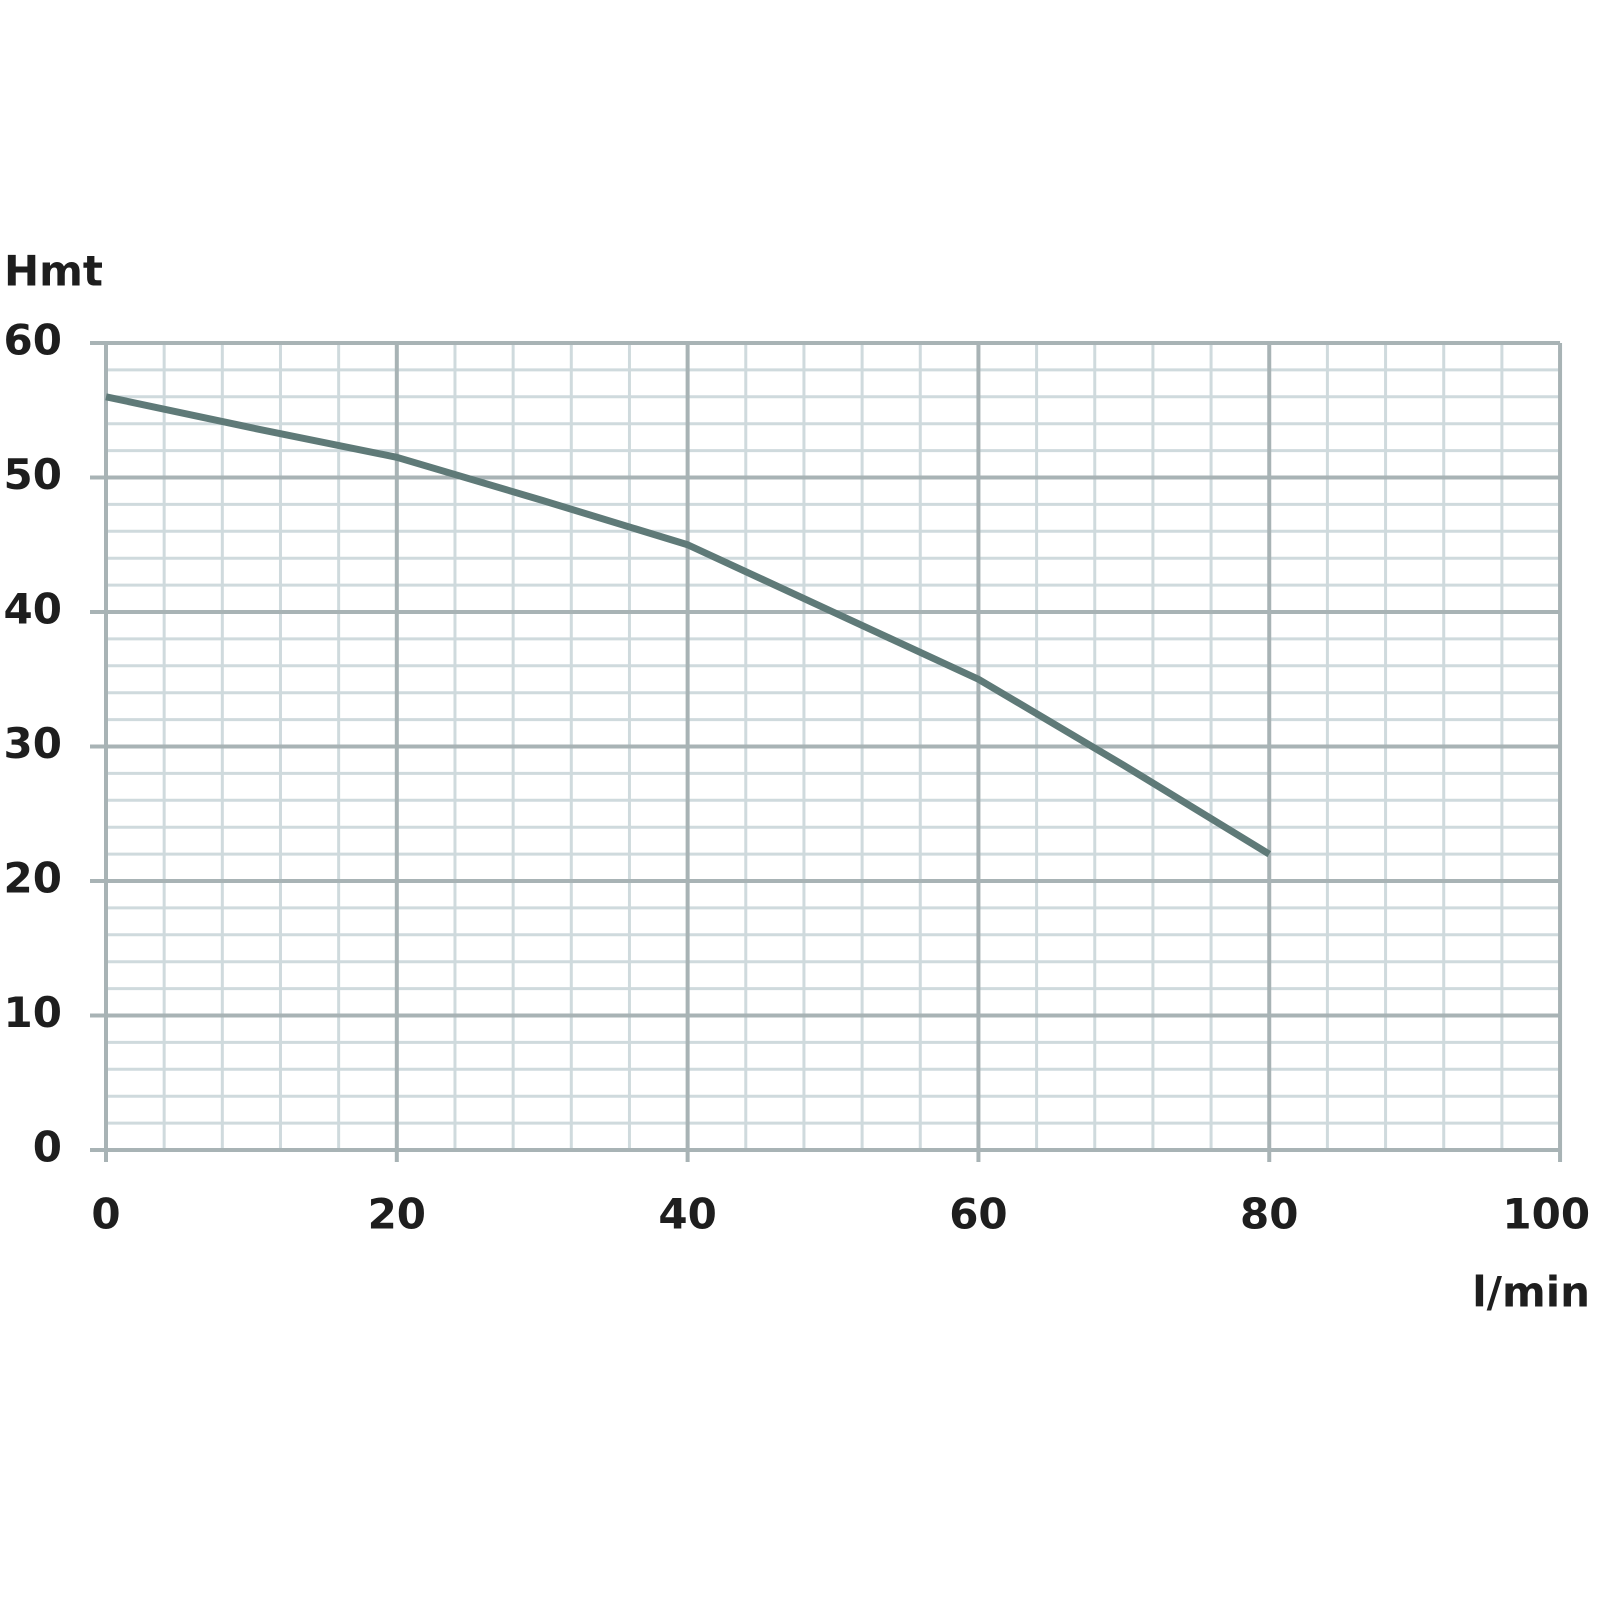 The image size is (1600, 1600). I want to click on y-tick-label: 20, so click(33, 878).